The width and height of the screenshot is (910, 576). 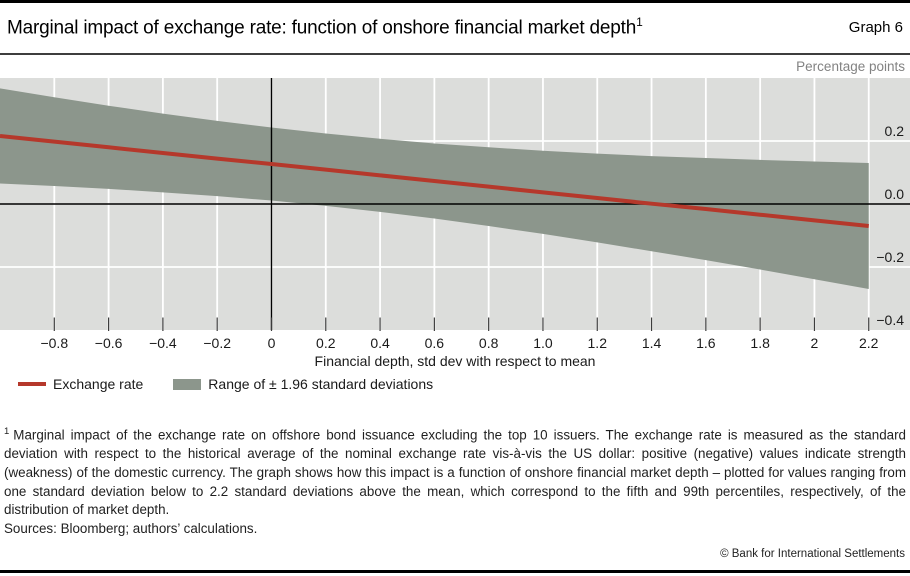 I want to click on x-tick-label: −0.6, so click(x=109, y=343).